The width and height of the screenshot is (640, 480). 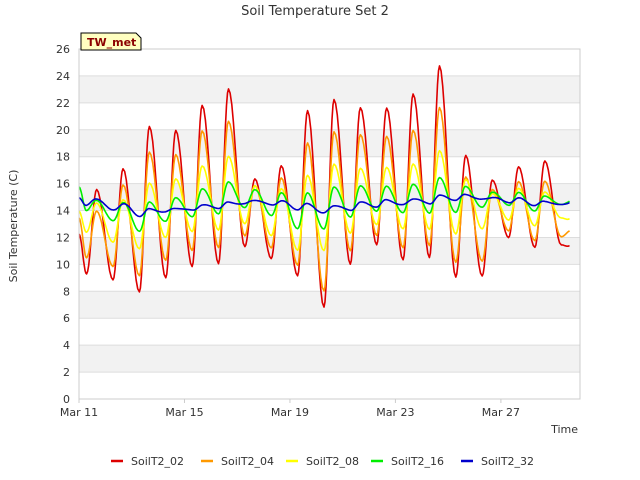 I want to click on y-tick-label: 26, so click(x=63, y=49).